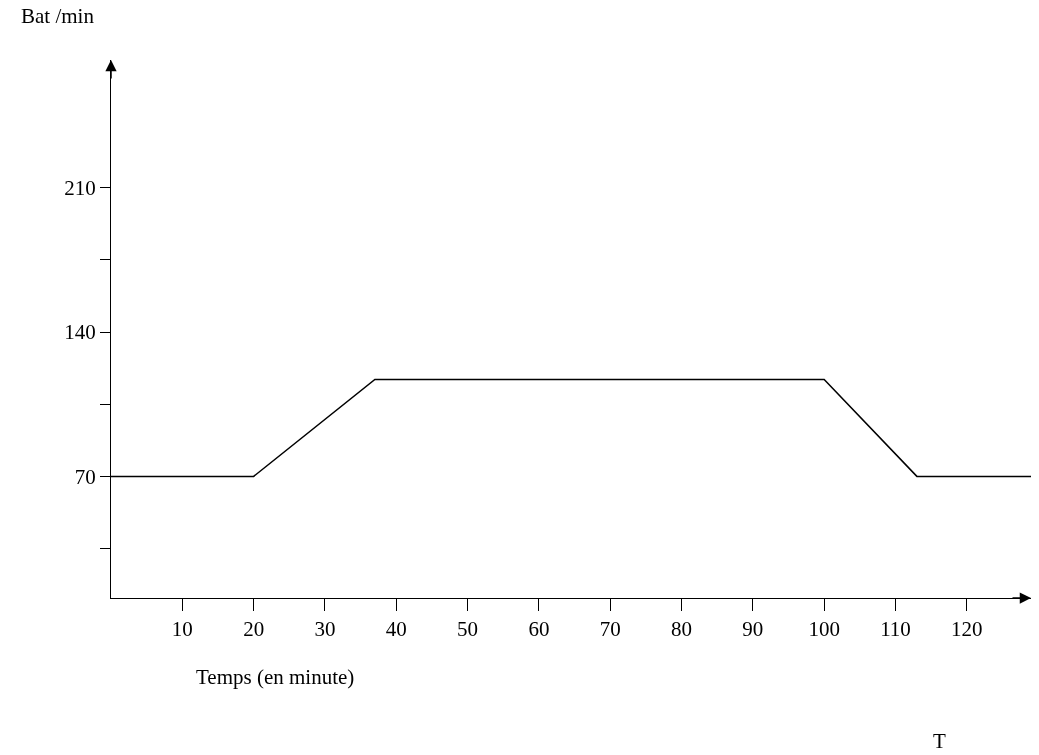 Image resolution: width=1039 pixels, height=755 pixels. I want to click on x-tick-label: 80, so click(682, 629).